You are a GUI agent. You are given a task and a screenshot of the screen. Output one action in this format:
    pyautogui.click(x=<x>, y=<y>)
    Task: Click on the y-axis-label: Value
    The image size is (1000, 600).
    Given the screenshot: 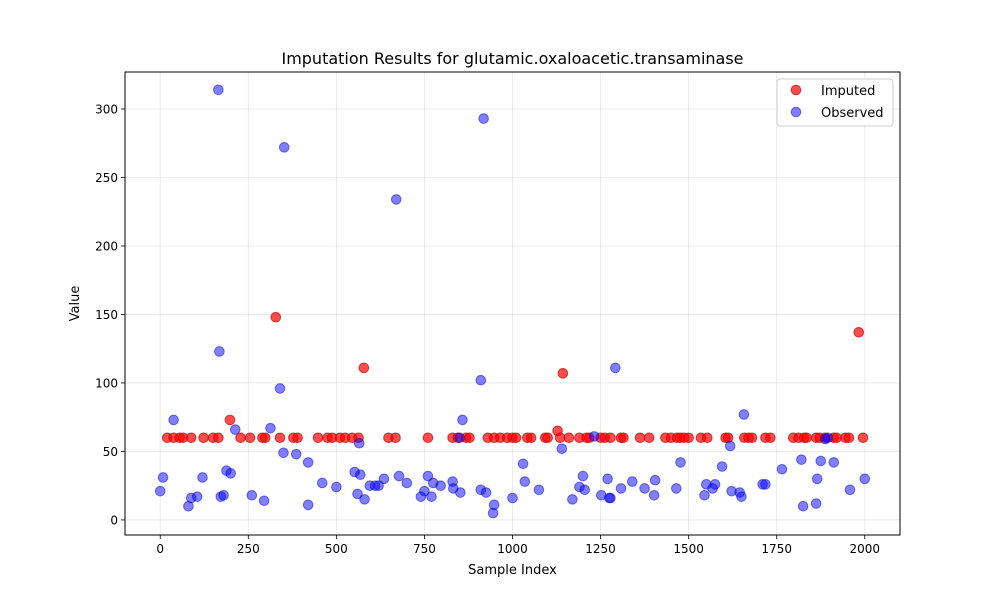 What is the action you would take?
    pyautogui.click(x=75, y=304)
    